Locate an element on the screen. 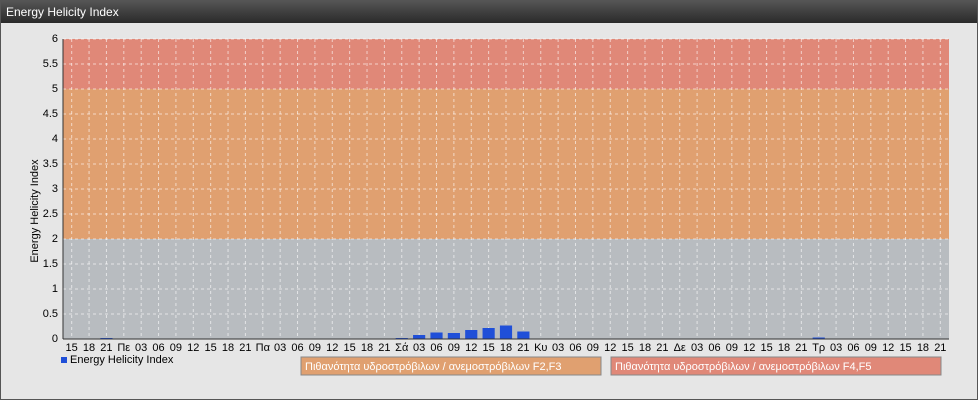  y-tick-label: 0.5 is located at coordinates (50, 314).